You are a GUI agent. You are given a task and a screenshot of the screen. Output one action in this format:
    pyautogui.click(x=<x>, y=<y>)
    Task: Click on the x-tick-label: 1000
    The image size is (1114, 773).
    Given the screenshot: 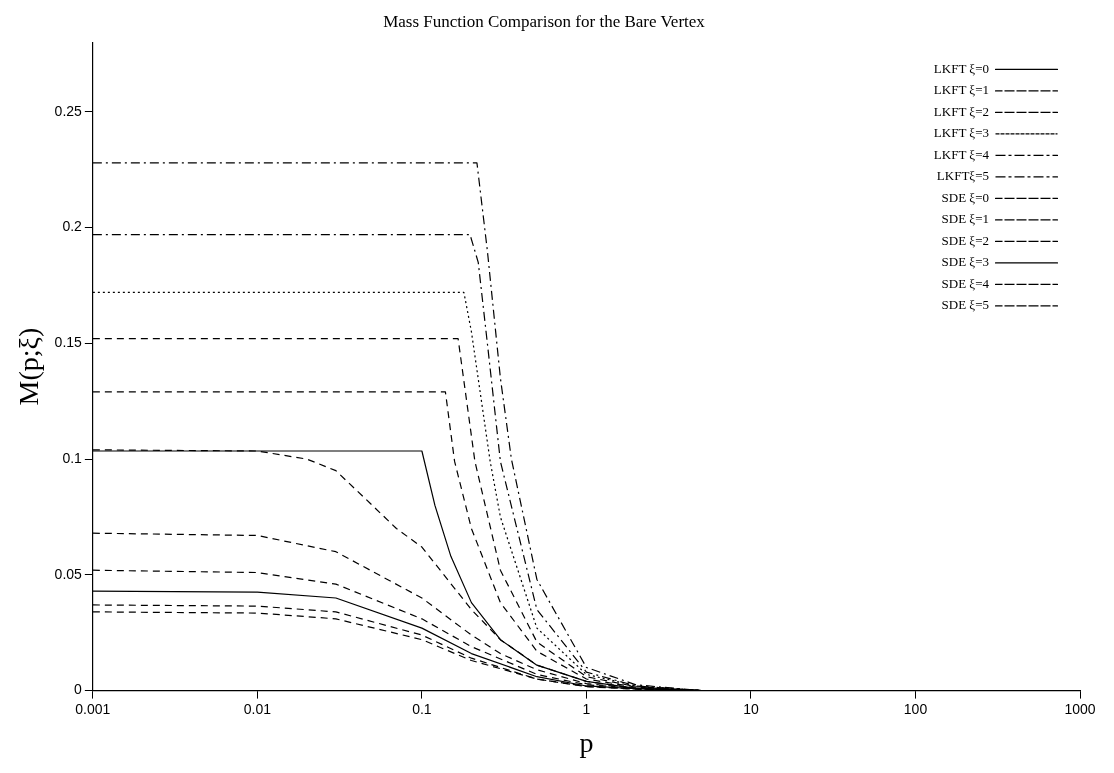 What is the action you would take?
    pyautogui.click(x=1080, y=708)
    